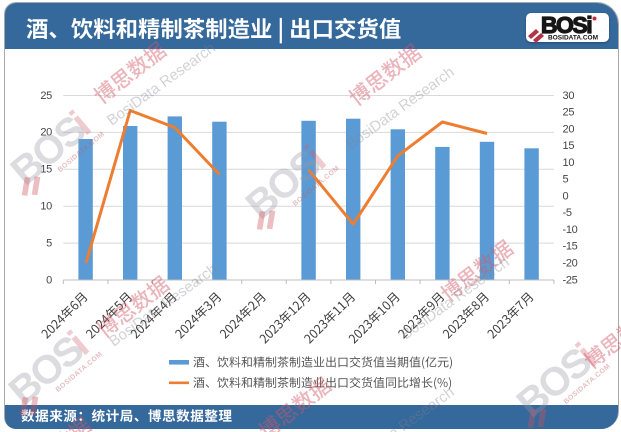 The width and height of the screenshot is (621, 432). What do you see at coordinates (400, 408) in the screenshot?
I see `svg-text: BosiData Research` at bounding box center [400, 408].